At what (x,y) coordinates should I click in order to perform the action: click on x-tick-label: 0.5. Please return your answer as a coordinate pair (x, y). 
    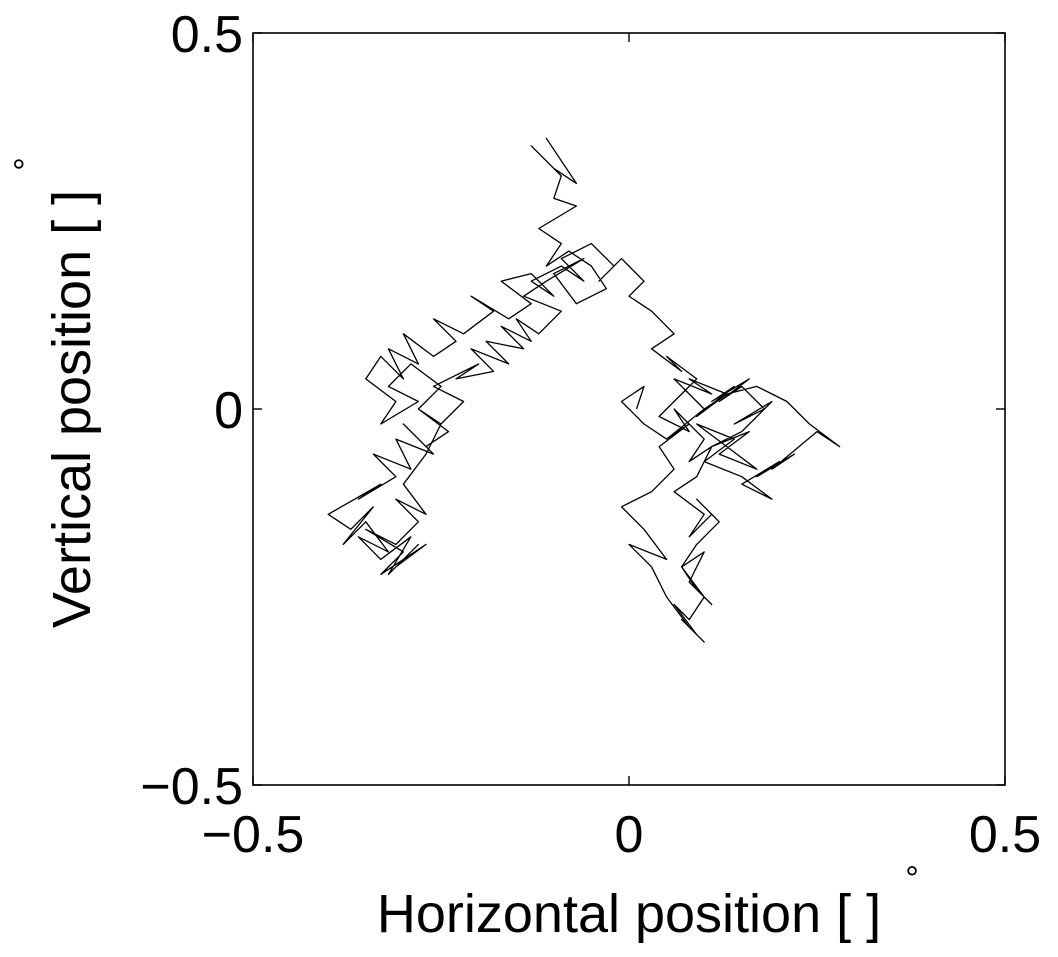
    Looking at the image, I should click on (1005, 835).